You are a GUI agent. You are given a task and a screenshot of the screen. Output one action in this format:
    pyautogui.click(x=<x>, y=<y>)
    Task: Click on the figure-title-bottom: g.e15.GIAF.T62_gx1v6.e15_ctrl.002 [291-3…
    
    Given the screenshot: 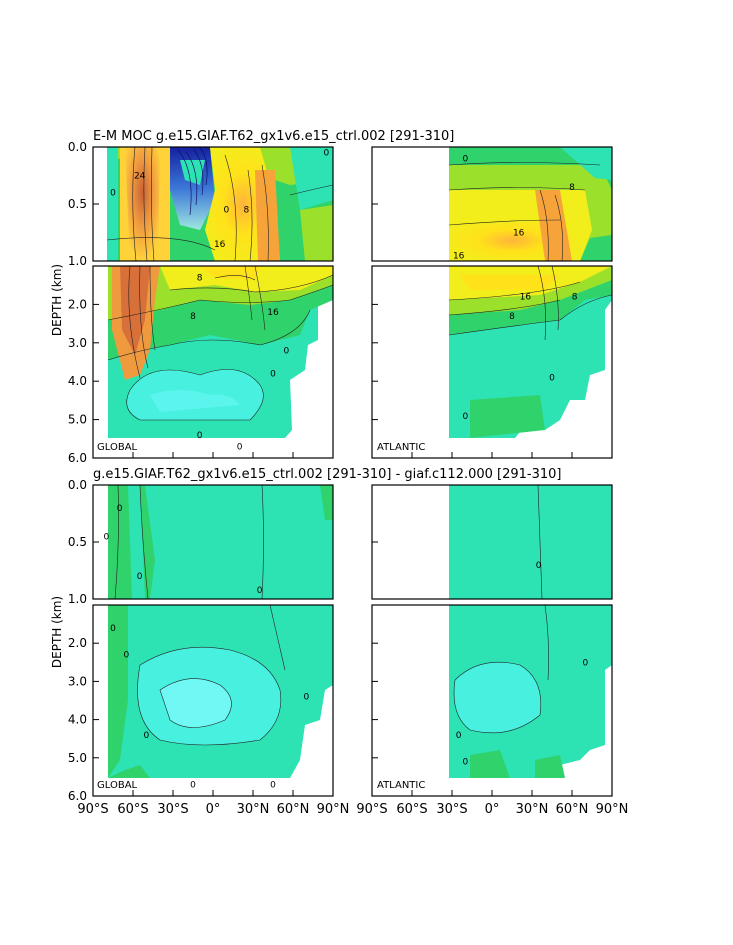 What is the action you would take?
    pyautogui.click(x=327, y=474)
    